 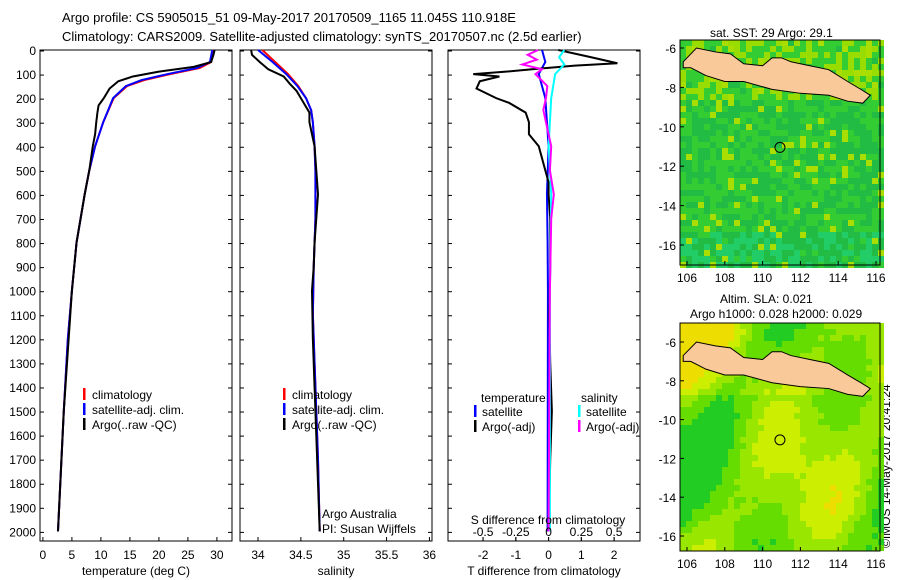 I want to click on map-frame, so click(x=780, y=437).